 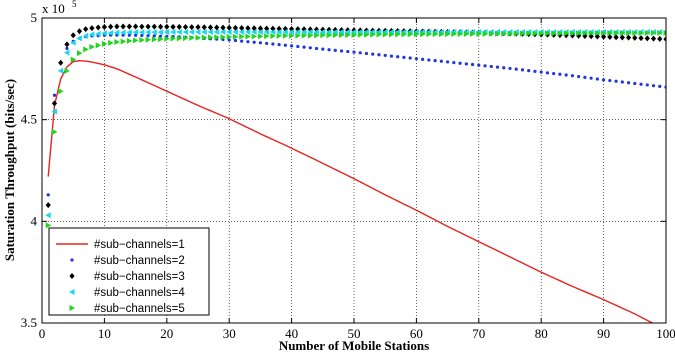 I want to click on y-tick-label: 3.5, so click(x=29, y=322).